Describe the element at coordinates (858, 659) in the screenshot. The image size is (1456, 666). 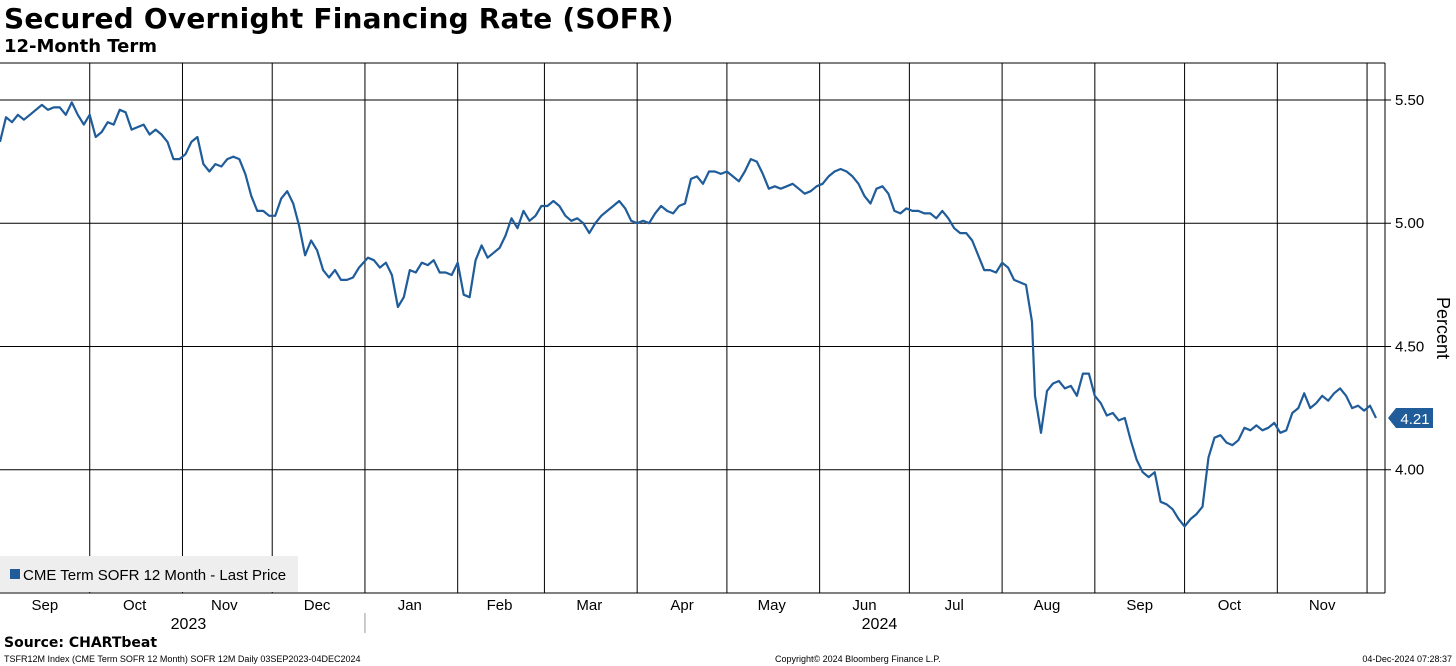
I see `copyright: Copyright© 2024 Bloomberg Finance L.P.` at that location.